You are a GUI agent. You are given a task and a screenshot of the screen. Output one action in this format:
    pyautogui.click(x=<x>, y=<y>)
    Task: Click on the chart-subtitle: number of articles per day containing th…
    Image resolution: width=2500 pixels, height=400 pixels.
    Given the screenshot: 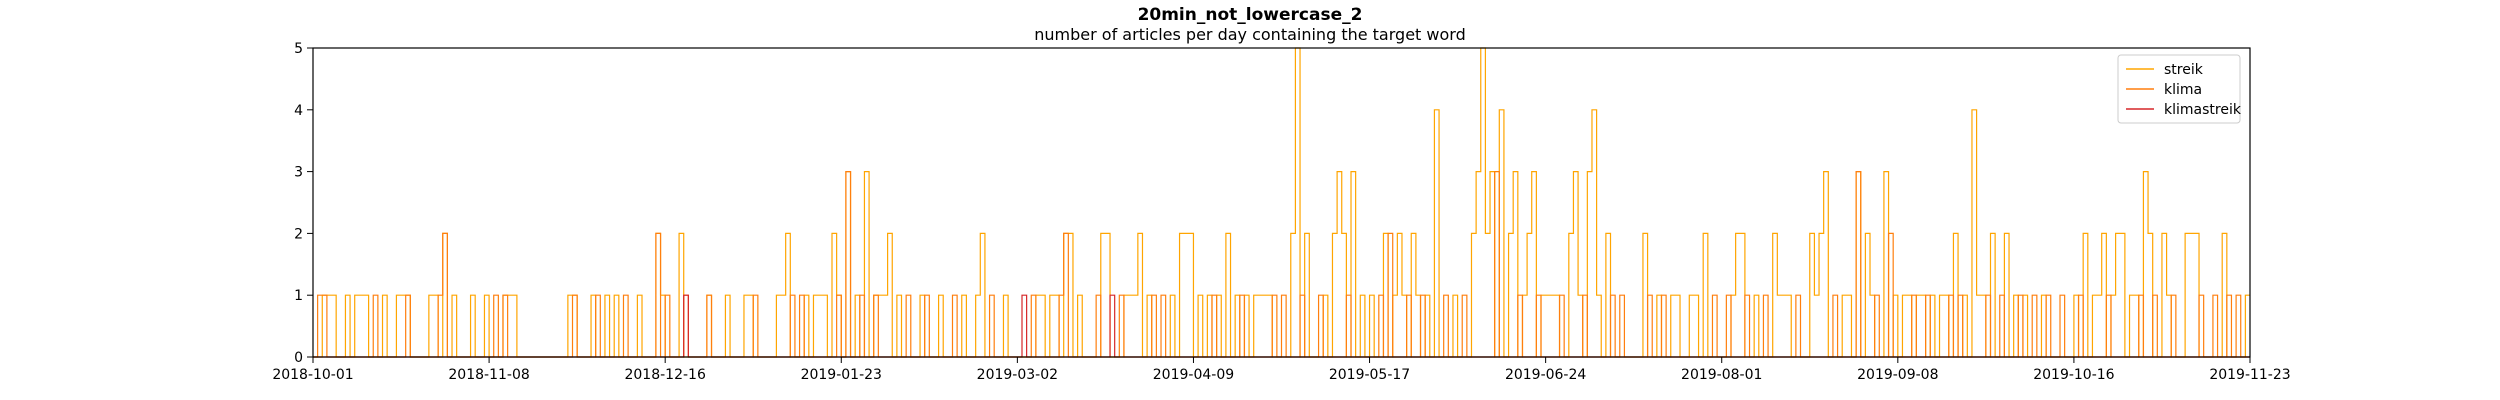 What is the action you would take?
    pyautogui.click(x=1250, y=34)
    